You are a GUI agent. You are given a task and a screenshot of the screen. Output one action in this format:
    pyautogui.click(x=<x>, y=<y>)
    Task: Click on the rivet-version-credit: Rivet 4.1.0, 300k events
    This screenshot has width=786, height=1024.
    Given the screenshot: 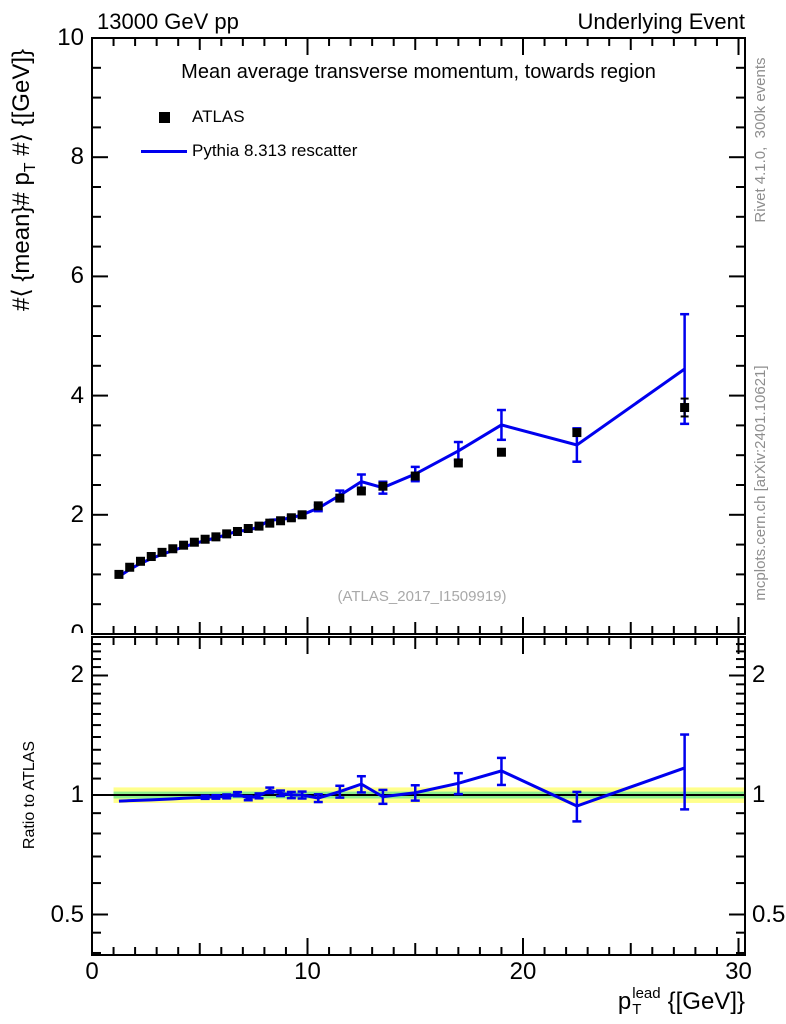 What is the action you would take?
    pyautogui.click(x=760, y=140)
    